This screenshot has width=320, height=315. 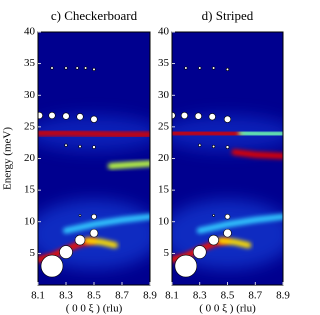 I want to click on panel-title: c) Checkerboard, so click(x=94, y=15).